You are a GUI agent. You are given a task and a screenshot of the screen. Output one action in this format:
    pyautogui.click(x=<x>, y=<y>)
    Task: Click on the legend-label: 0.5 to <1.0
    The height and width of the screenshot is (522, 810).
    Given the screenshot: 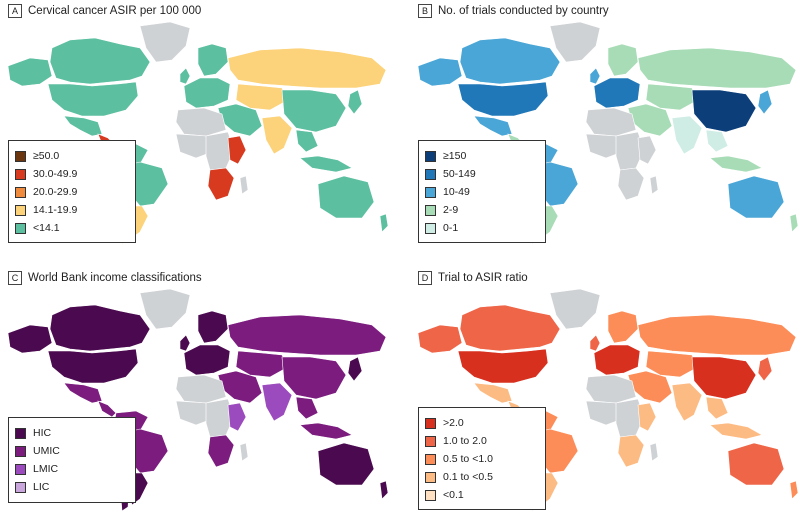 What is the action you would take?
    pyautogui.click(x=468, y=459)
    